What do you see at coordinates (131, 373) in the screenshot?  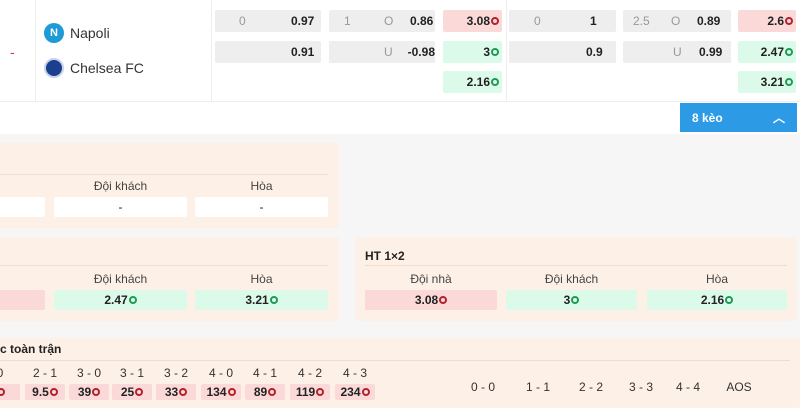 I see `score-label: 3 - 1` at bounding box center [131, 373].